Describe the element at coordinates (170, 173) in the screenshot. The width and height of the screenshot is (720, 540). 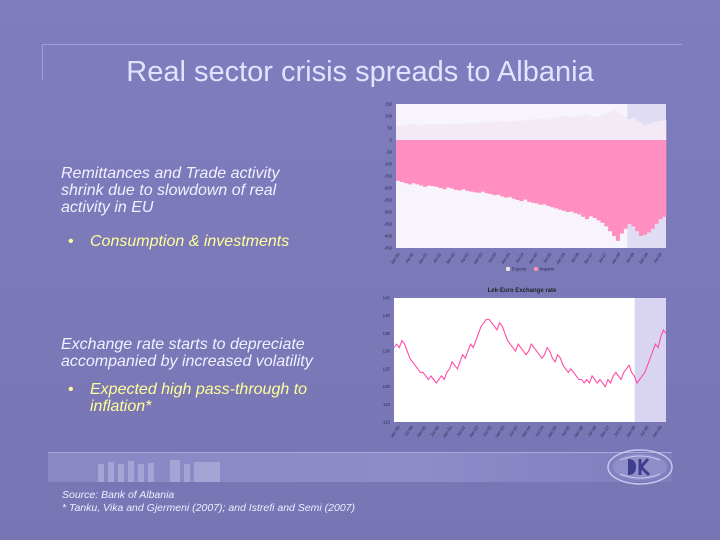
I see `block1-line: Remittances and Trade activity` at that location.